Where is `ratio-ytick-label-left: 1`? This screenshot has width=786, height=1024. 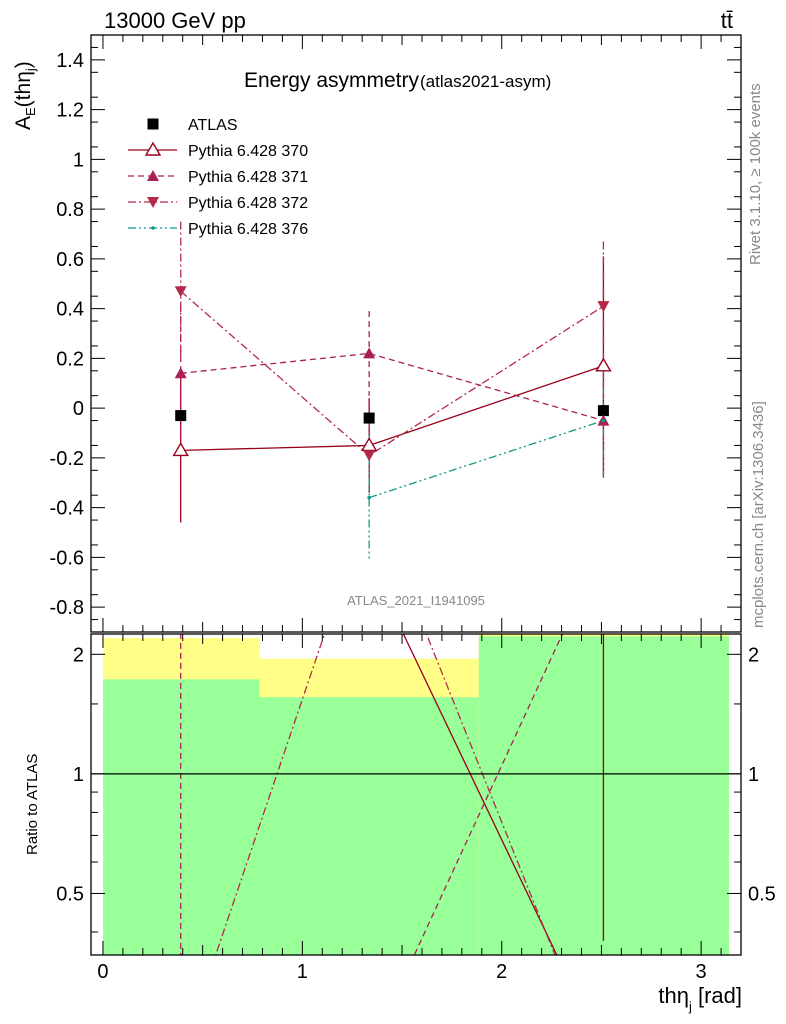 ratio-ytick-label-left: 1 is located at coordinates (78, 775).